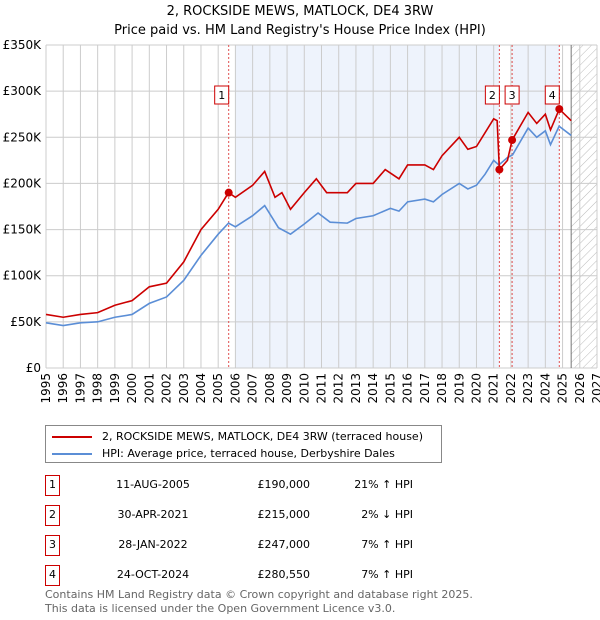 The width and height of the screenshot is (600, 620). Describe the element at coordinates (563, 388) in the screenshot. I see `x-tick-label: 2025` at that location.